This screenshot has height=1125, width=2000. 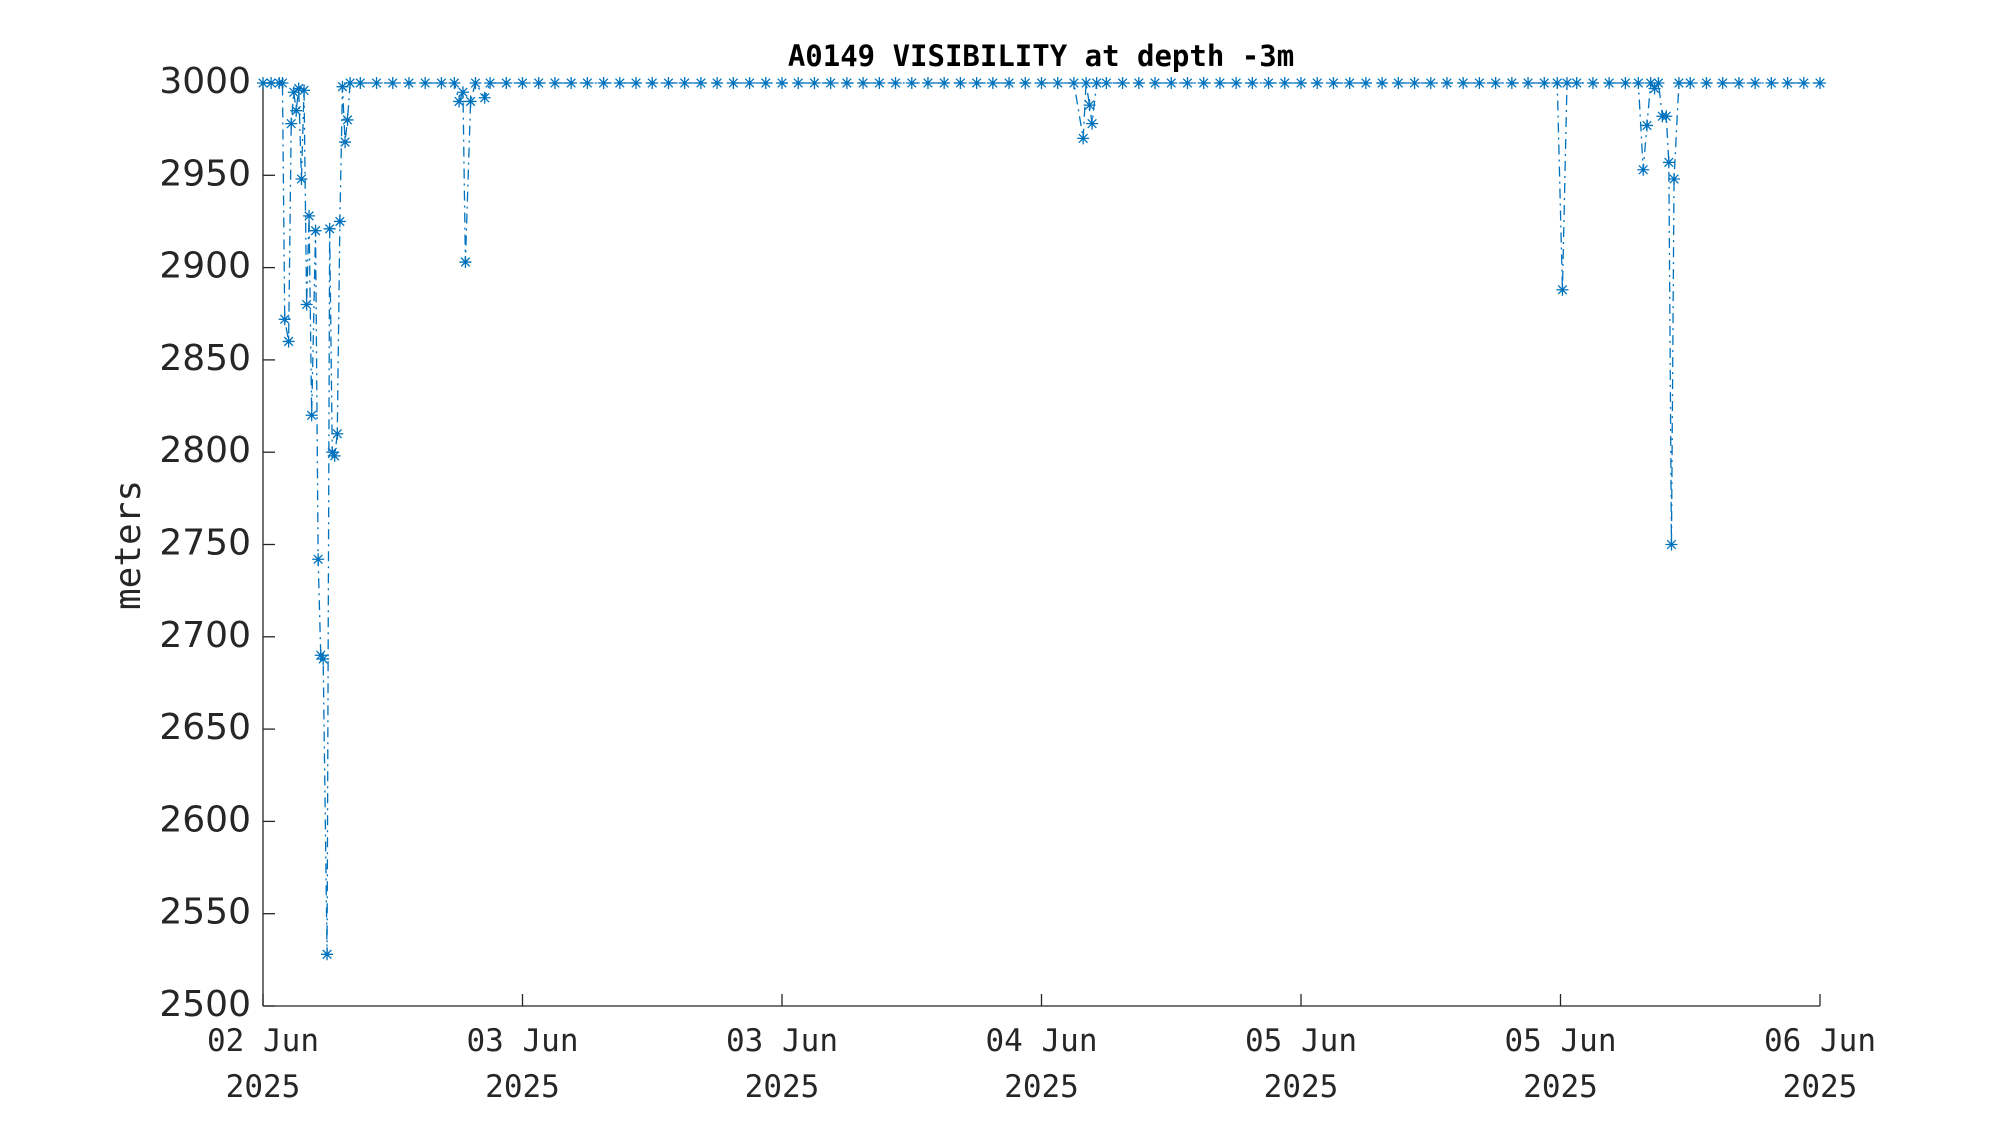 What do you see at coordinates (1041, 56) in the screenshot?
I see `chart-title: A0149 VISIBILITY at depth -3m` at bounding box center [1041, 56].